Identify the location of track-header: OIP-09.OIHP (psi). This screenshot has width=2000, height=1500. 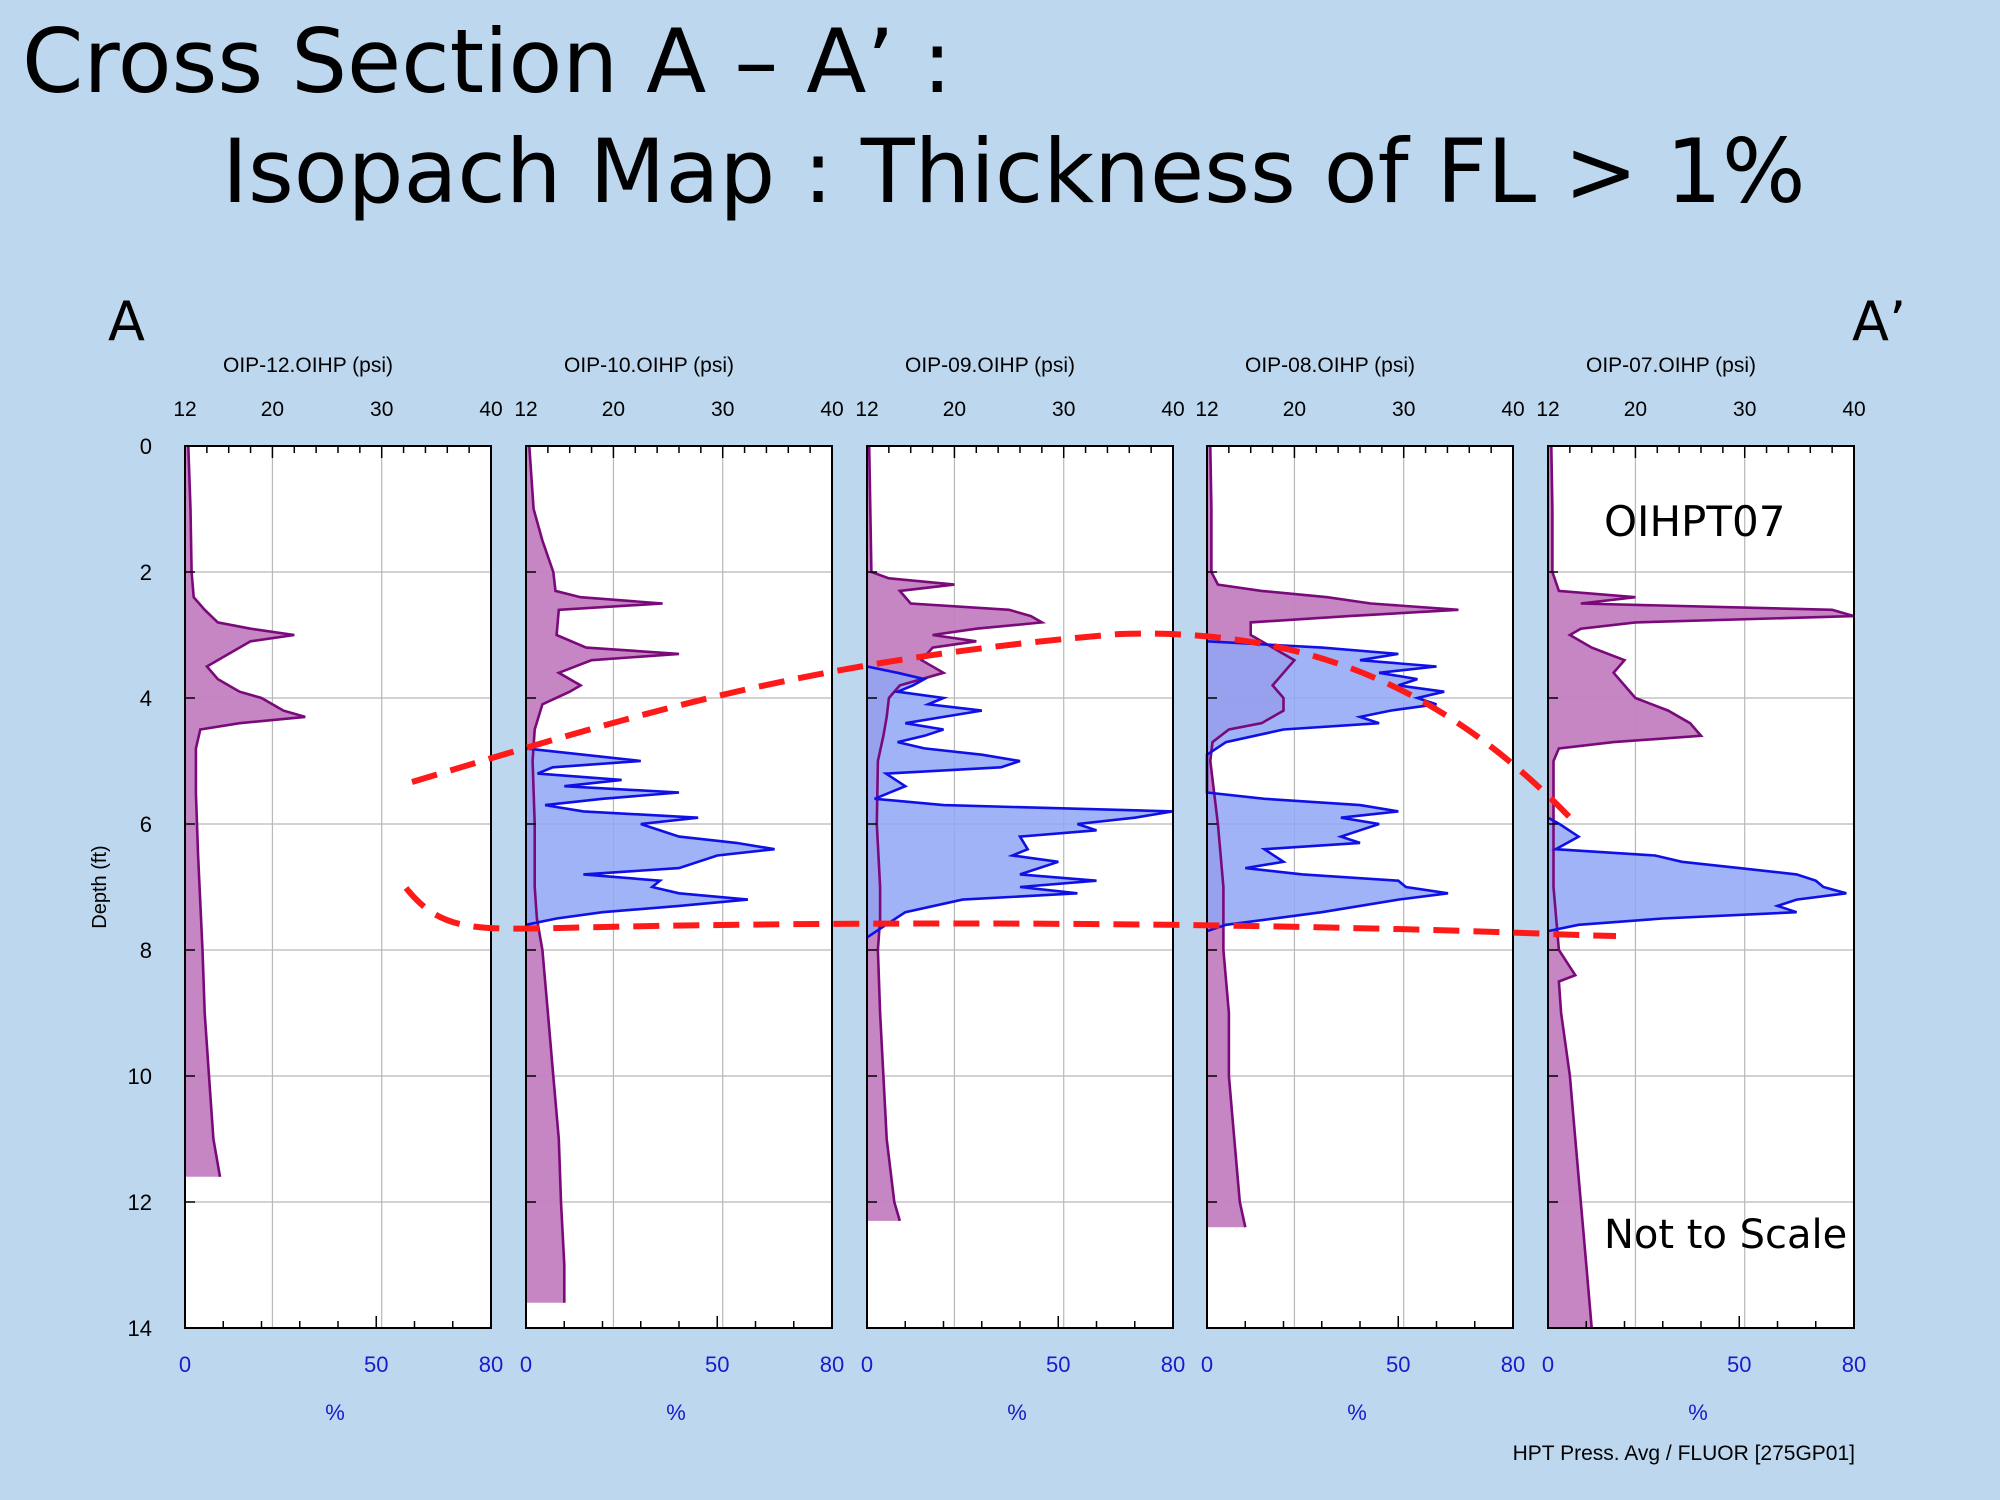
(990, 365).